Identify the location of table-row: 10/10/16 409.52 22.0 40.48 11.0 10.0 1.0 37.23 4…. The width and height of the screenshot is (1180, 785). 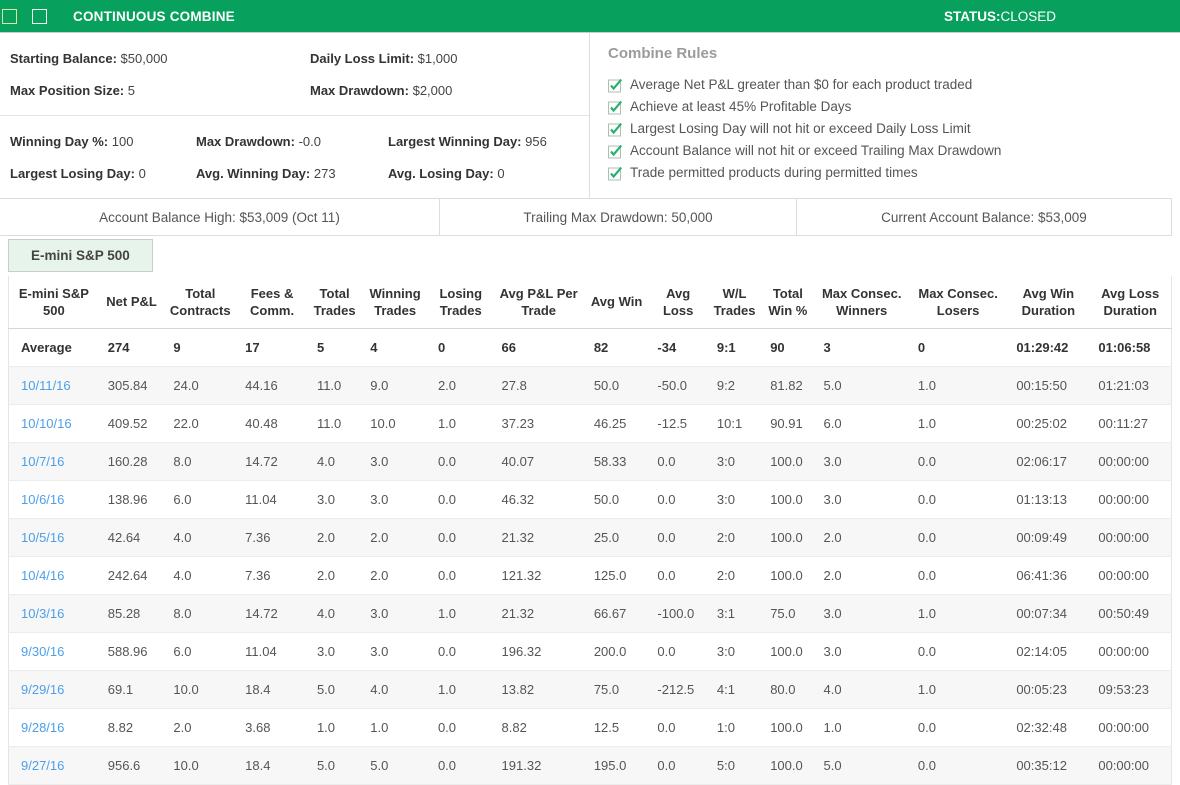
(590, 423).